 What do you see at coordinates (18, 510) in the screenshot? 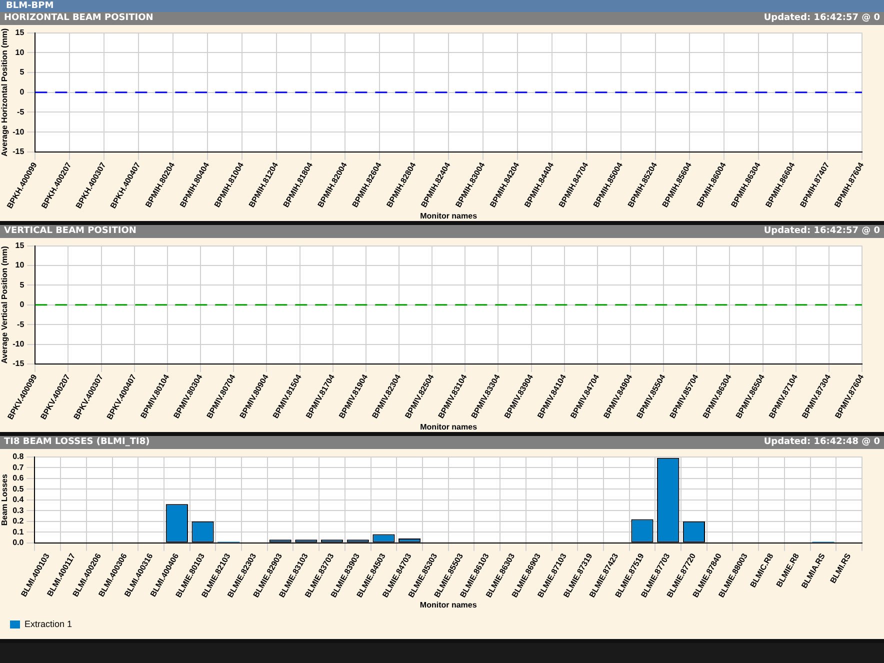
I see `y-tick-label: 0.3` at bounding box center [18, 510].